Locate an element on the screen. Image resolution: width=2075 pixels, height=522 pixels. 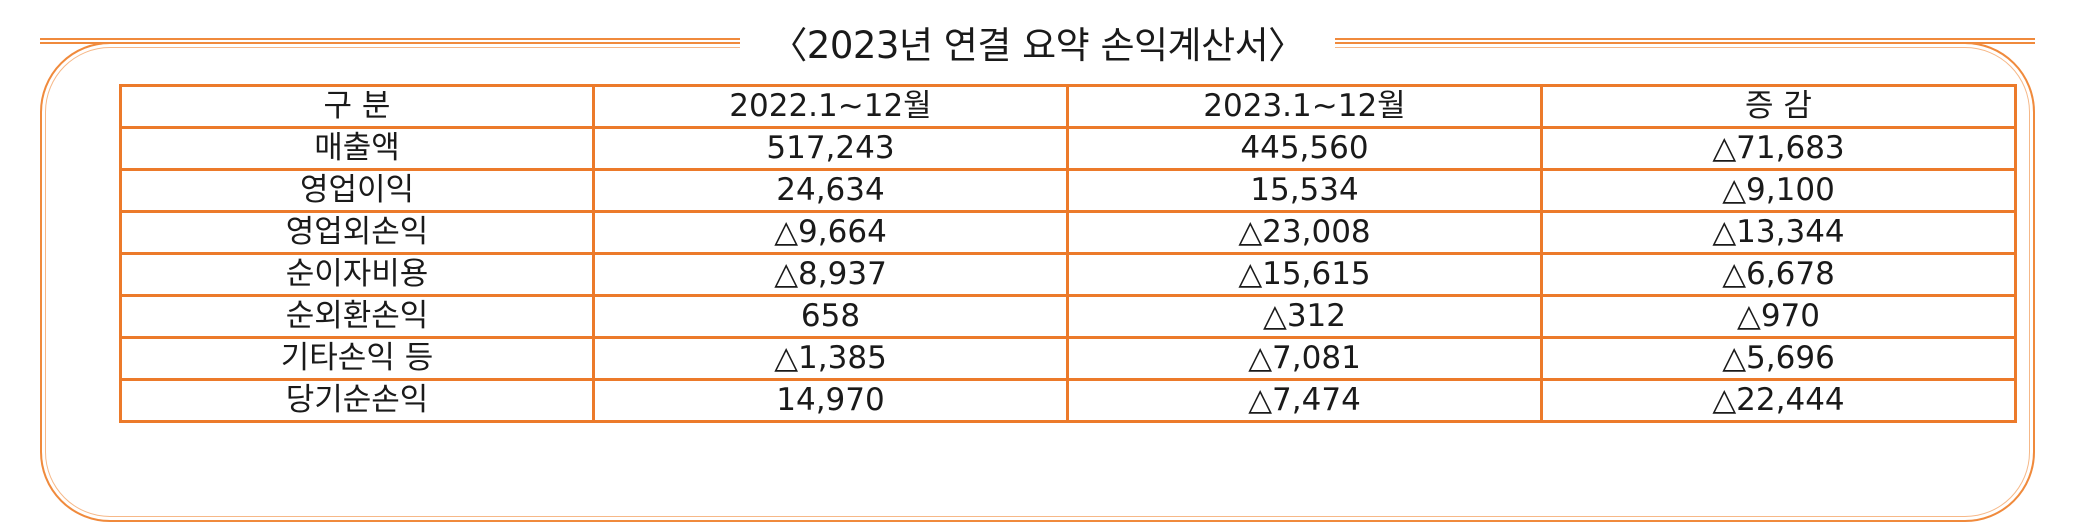
cell-2022: △8,937 is located at coordinates (830, 274).